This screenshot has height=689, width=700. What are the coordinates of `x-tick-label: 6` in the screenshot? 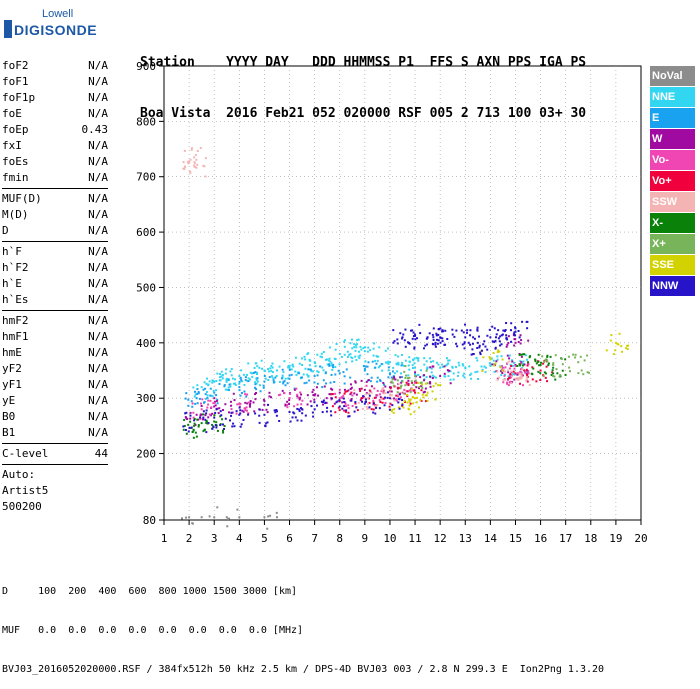 It's located at (289, 538).